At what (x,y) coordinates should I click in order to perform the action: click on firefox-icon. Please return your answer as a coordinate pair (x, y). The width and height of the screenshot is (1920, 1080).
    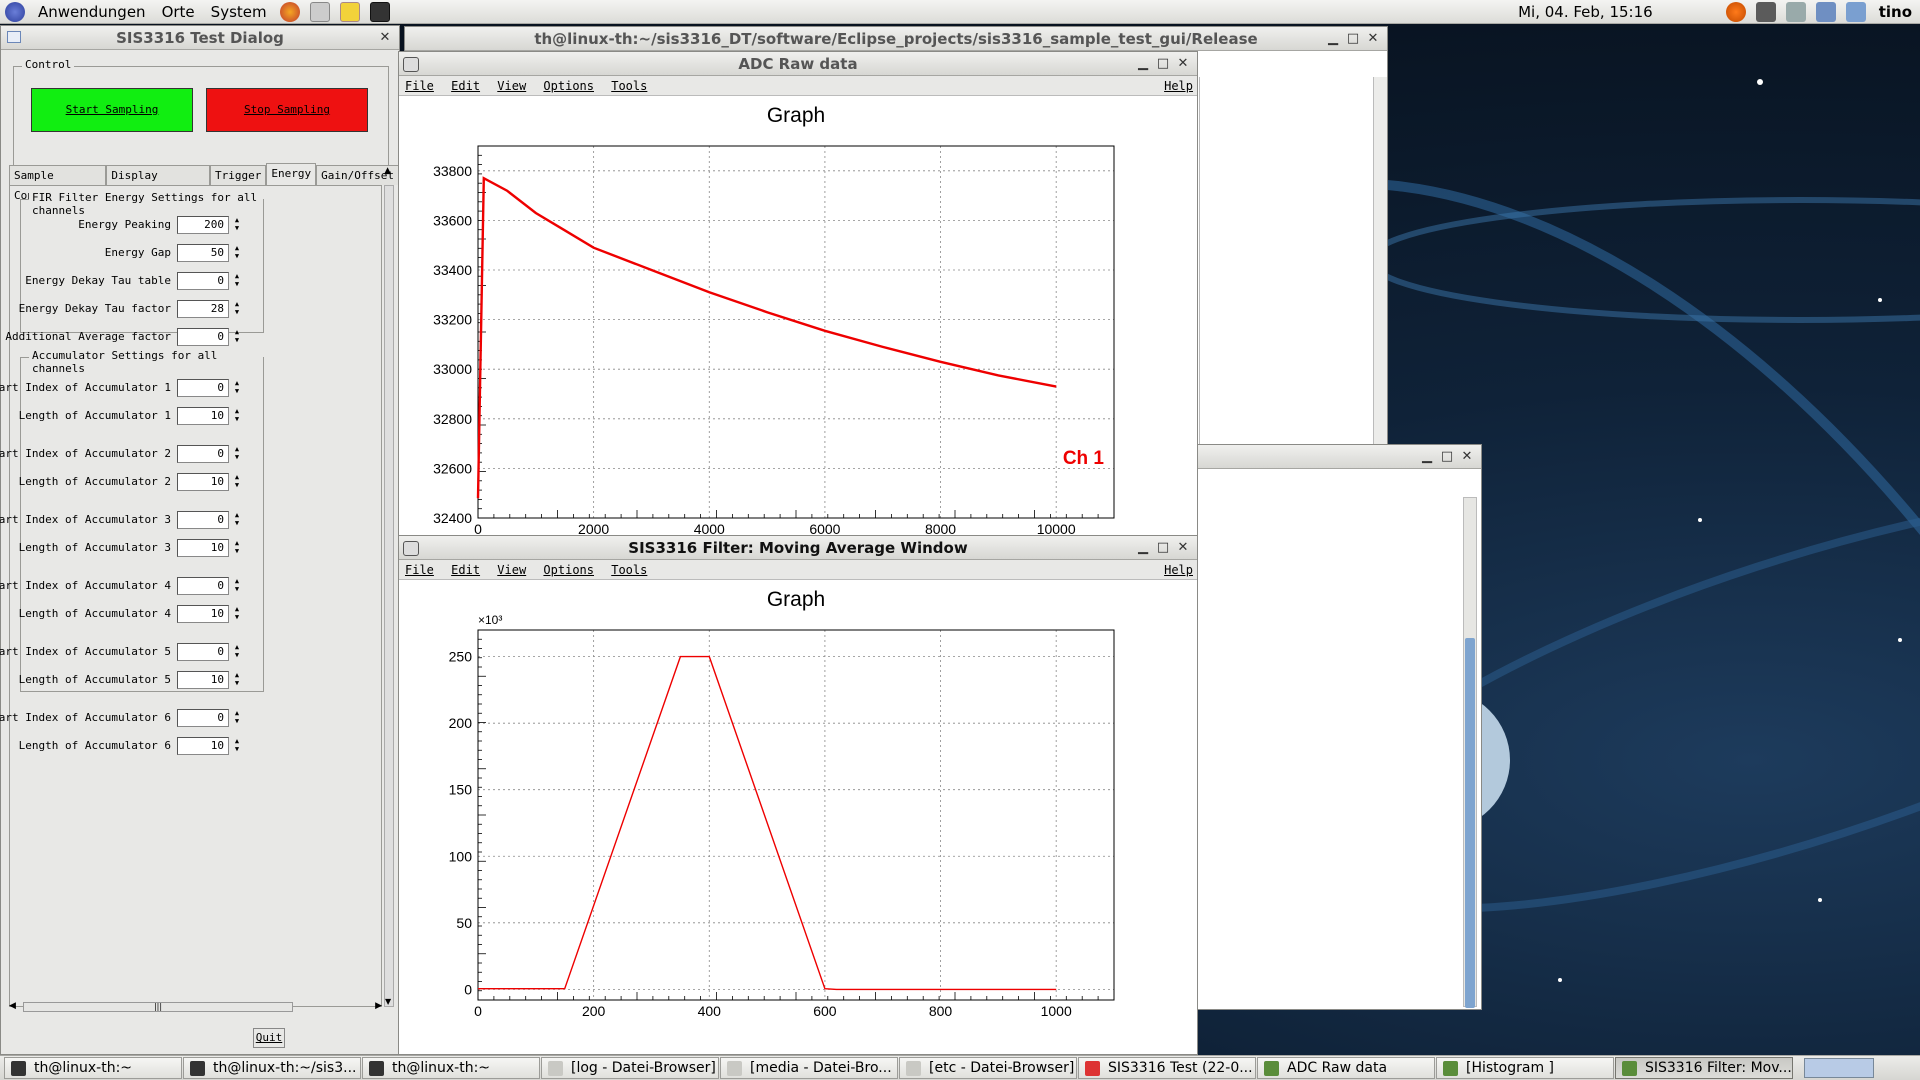
    Looking at the image, I should click on (289, 11).